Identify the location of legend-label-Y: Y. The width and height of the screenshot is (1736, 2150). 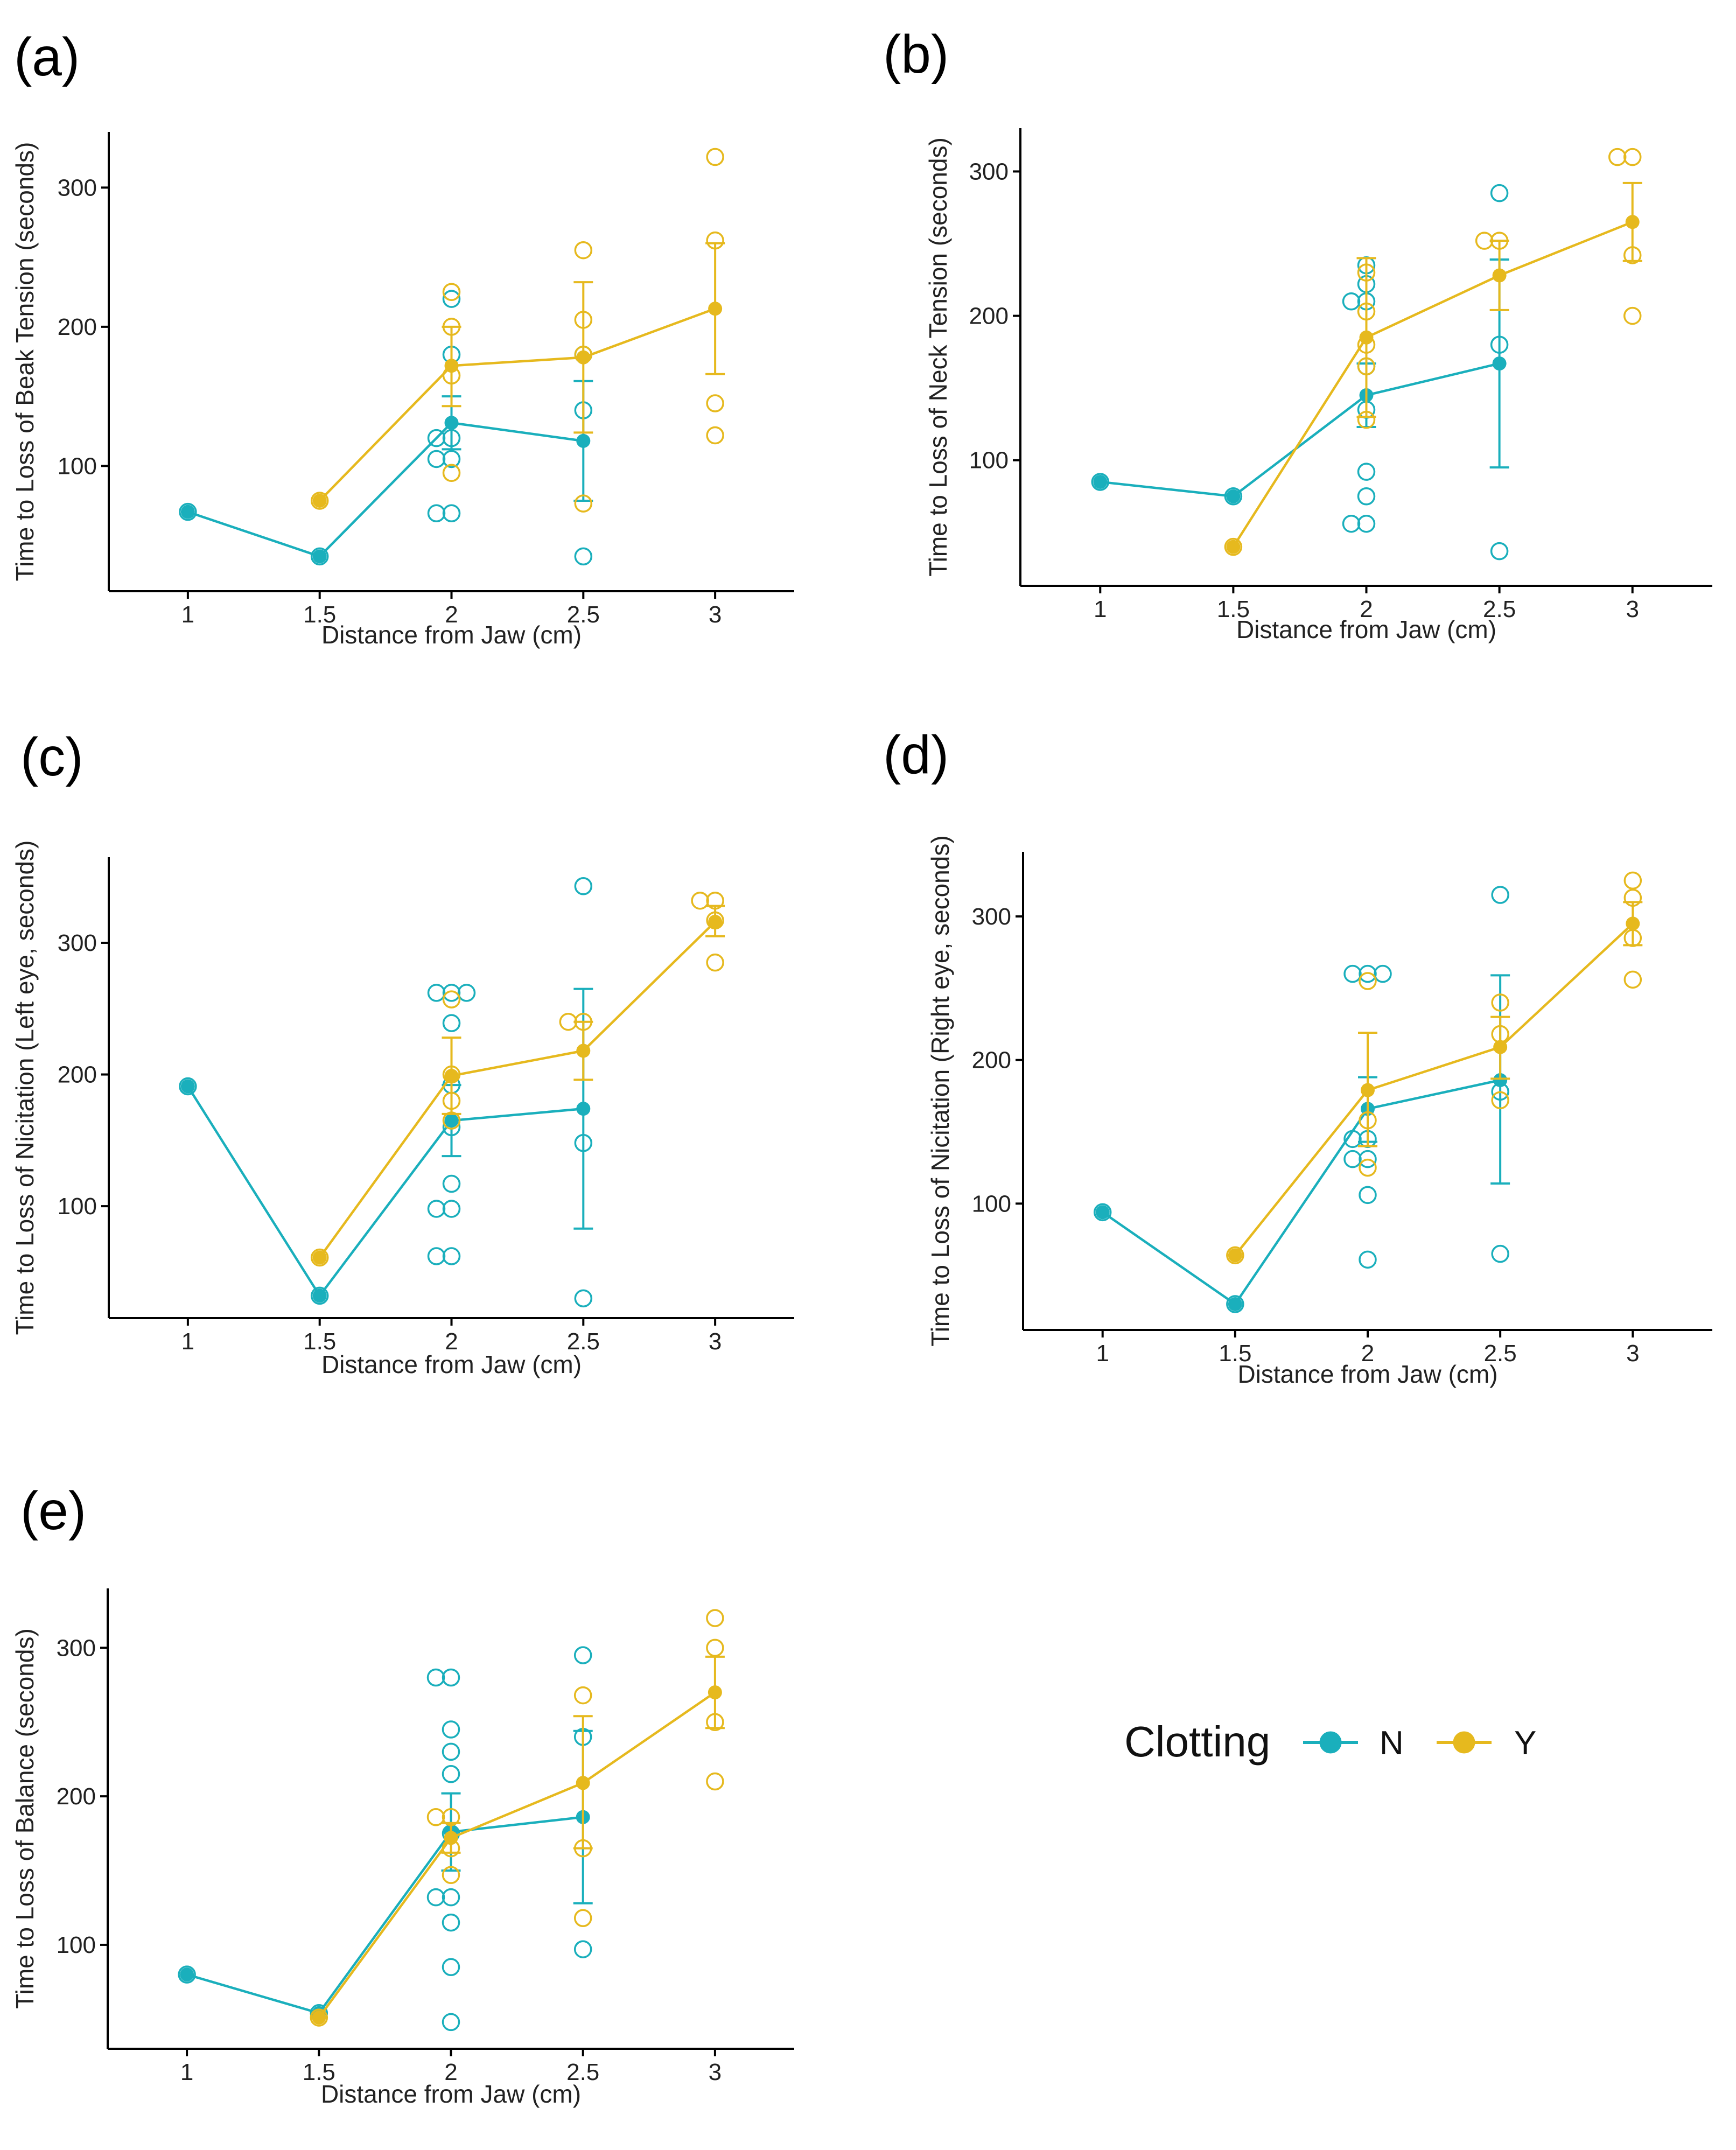
(1525, 1743).